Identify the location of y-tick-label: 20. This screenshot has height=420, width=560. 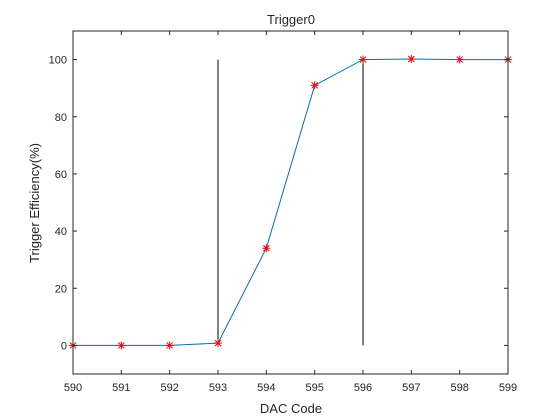
(61, 289).